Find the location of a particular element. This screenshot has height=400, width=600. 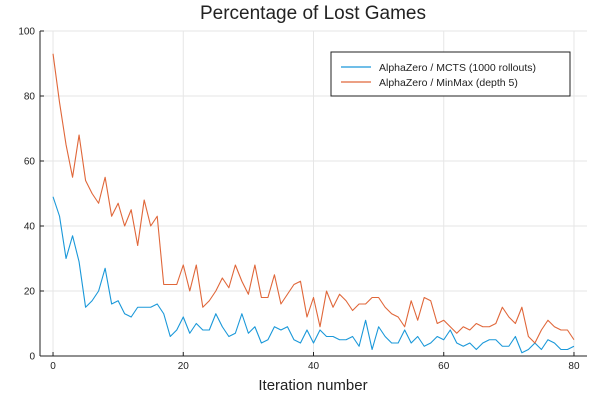

legend-box is located at coordinates (450, 74).